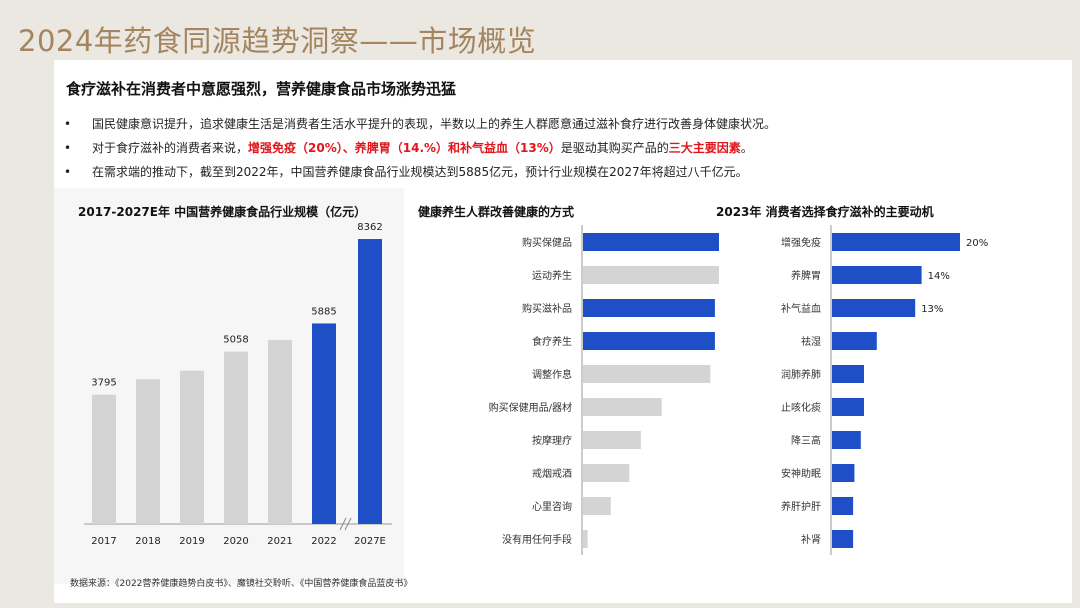  I want to click on bar-购买滋补品, so click(649, 308).